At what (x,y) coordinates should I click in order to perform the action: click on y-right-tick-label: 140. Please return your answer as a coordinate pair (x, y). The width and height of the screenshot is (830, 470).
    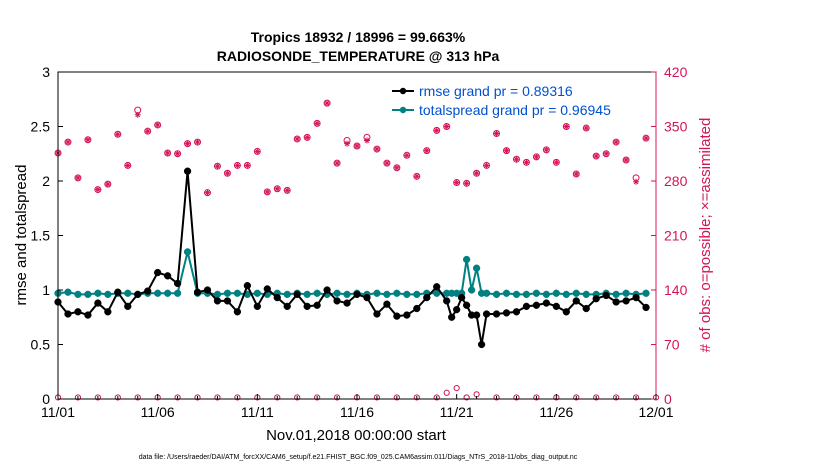
    Looking at the image, I should click on (676, 290).